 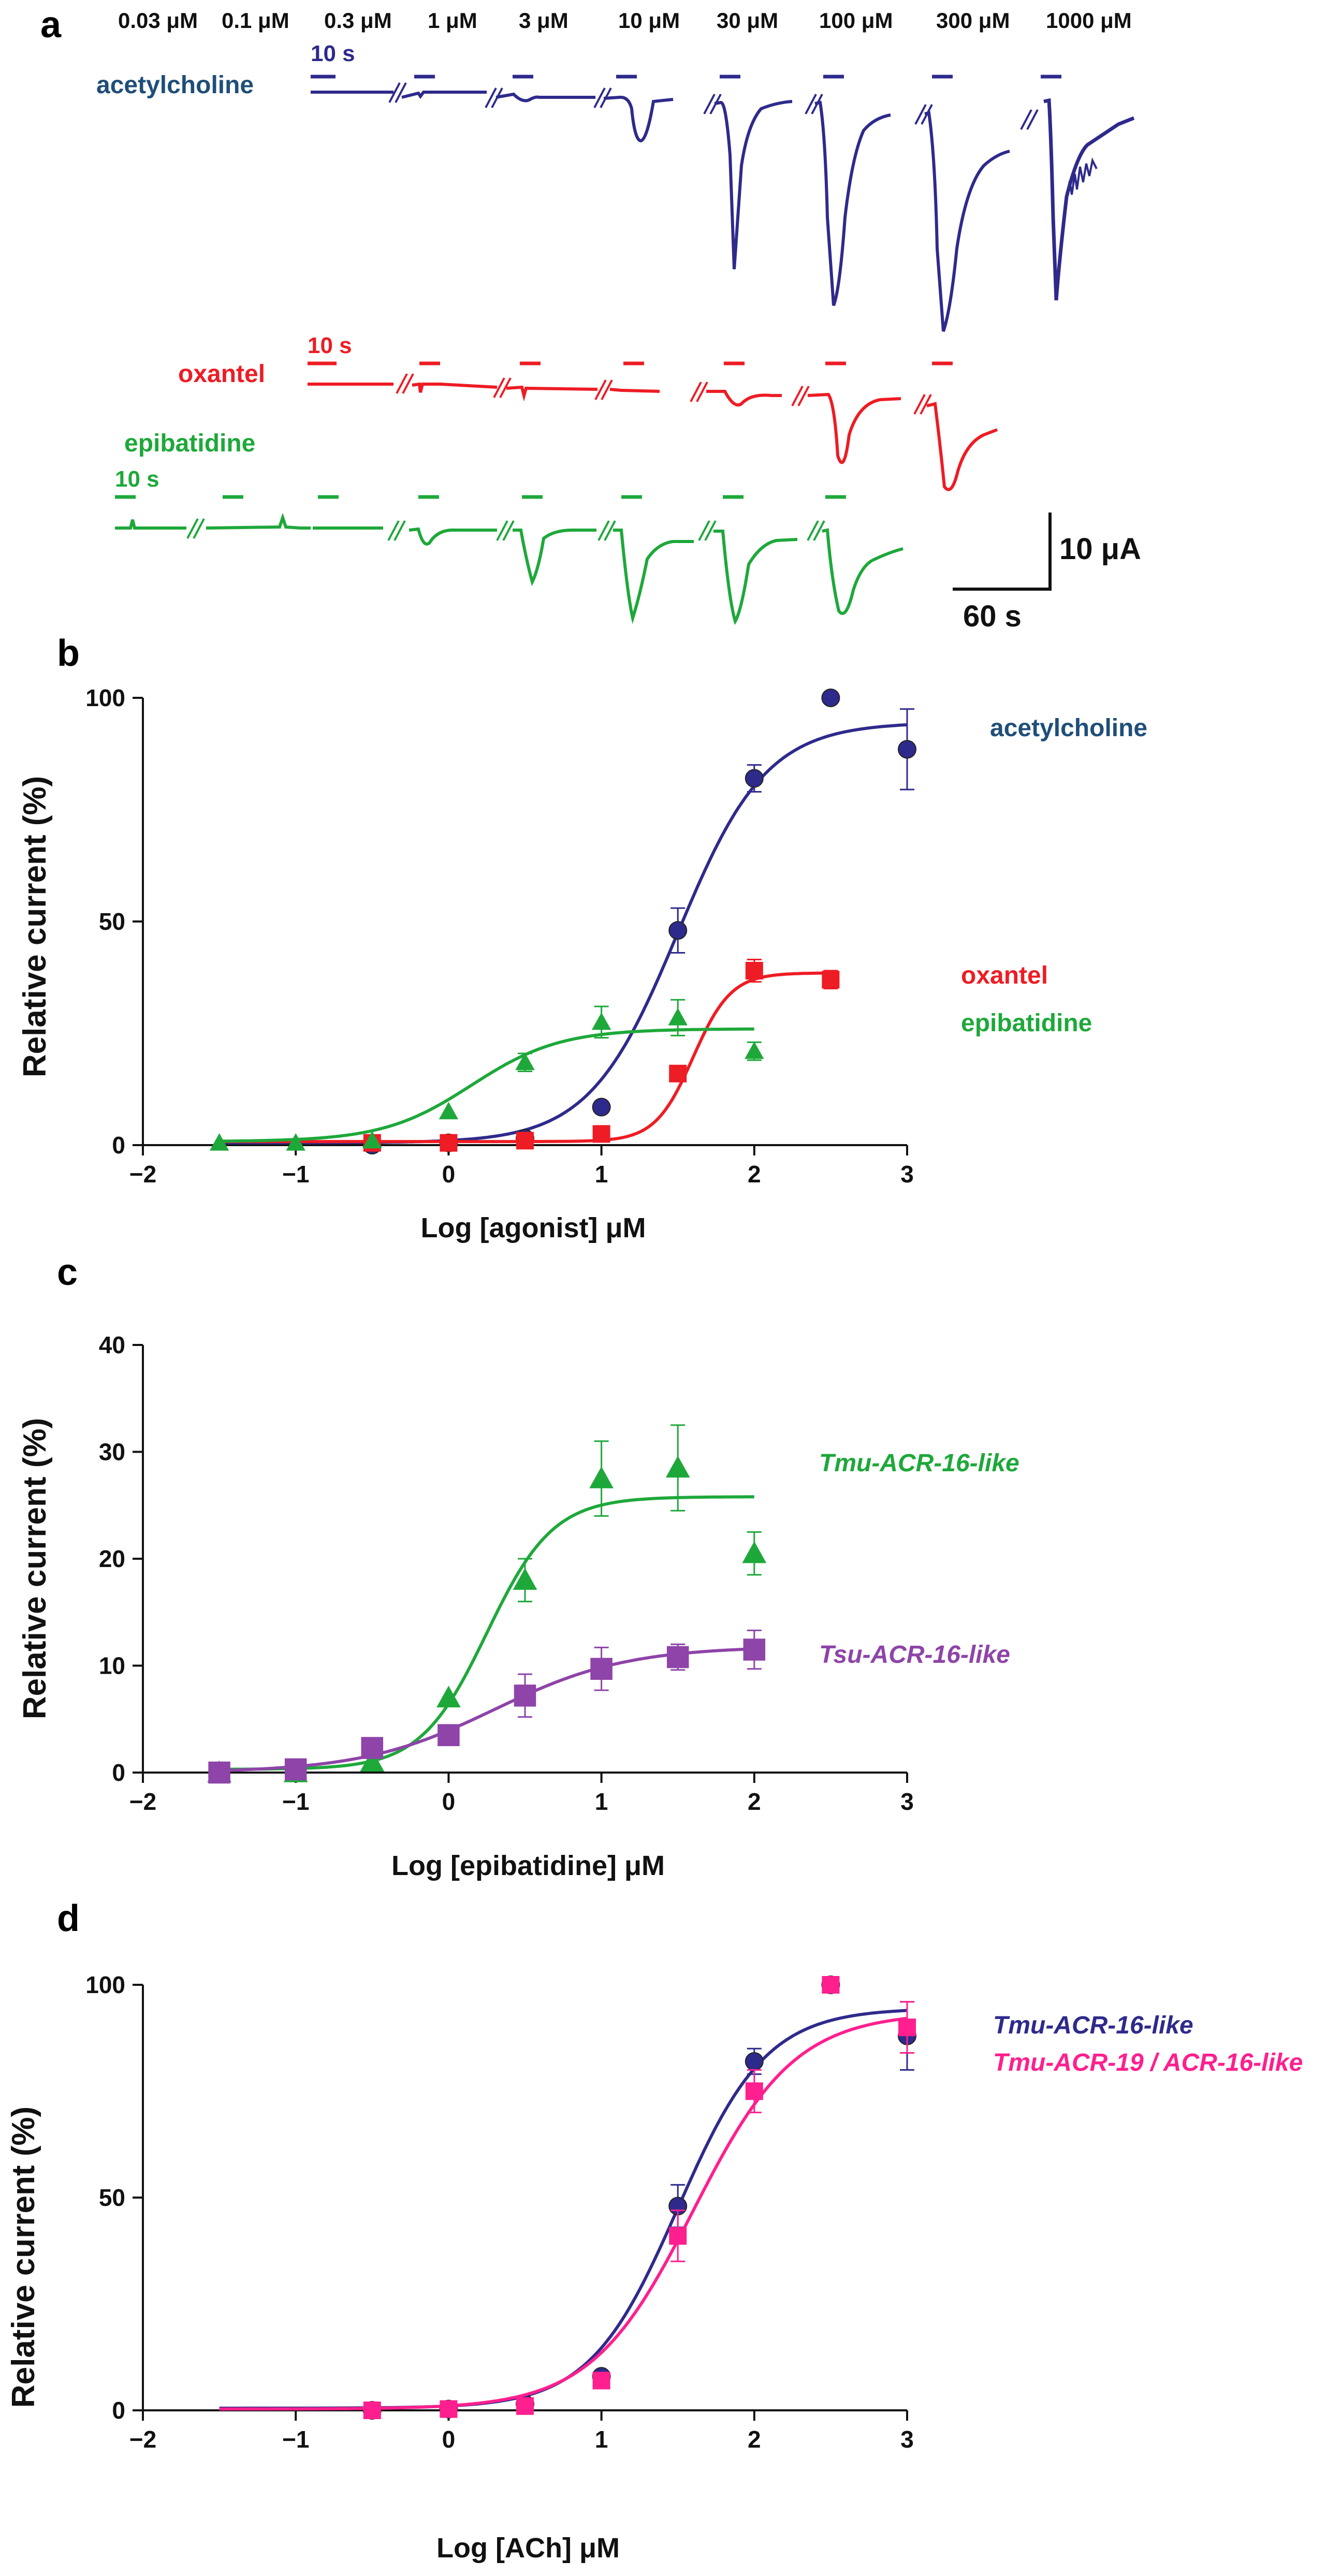 I want to click on dose-response-chart-agonists: −2 −1 0 1 2 3 0 50 100, so click(x=500, y=936).